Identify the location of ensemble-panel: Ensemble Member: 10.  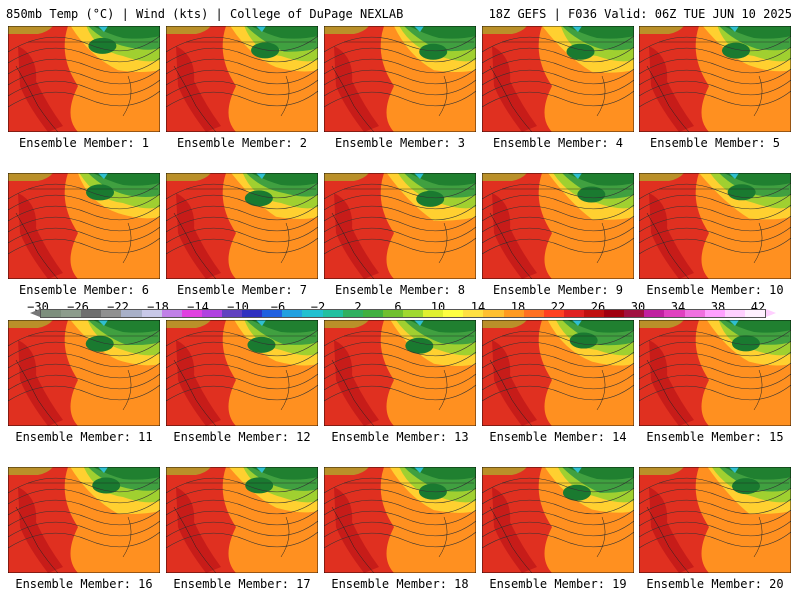
(715, 235).